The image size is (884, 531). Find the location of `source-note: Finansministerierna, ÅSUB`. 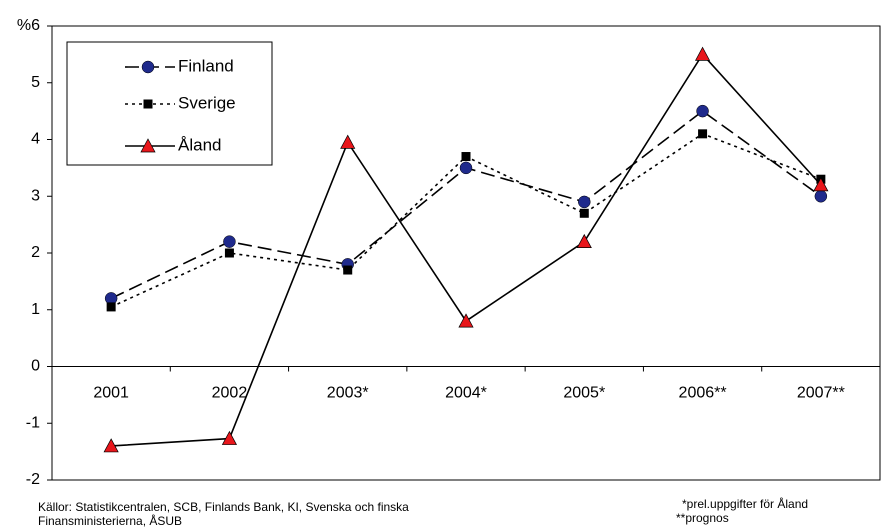

source-note: Finansministerierna, ÅSUB is located at coordinates (110, 520).